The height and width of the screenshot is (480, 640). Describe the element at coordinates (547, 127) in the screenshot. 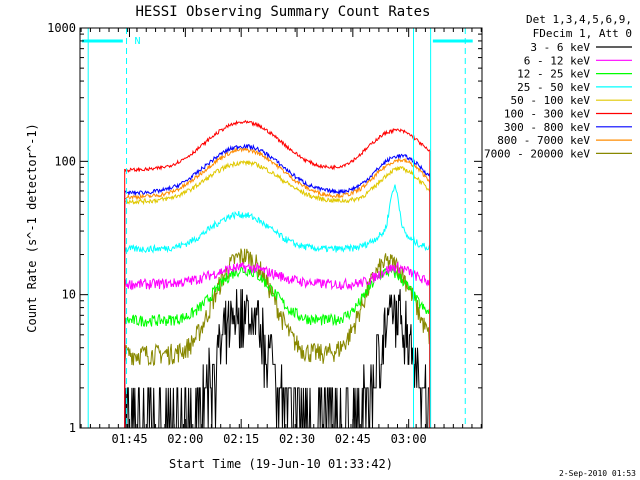

I see `legend-label: 300 - 800 keV` at that location.